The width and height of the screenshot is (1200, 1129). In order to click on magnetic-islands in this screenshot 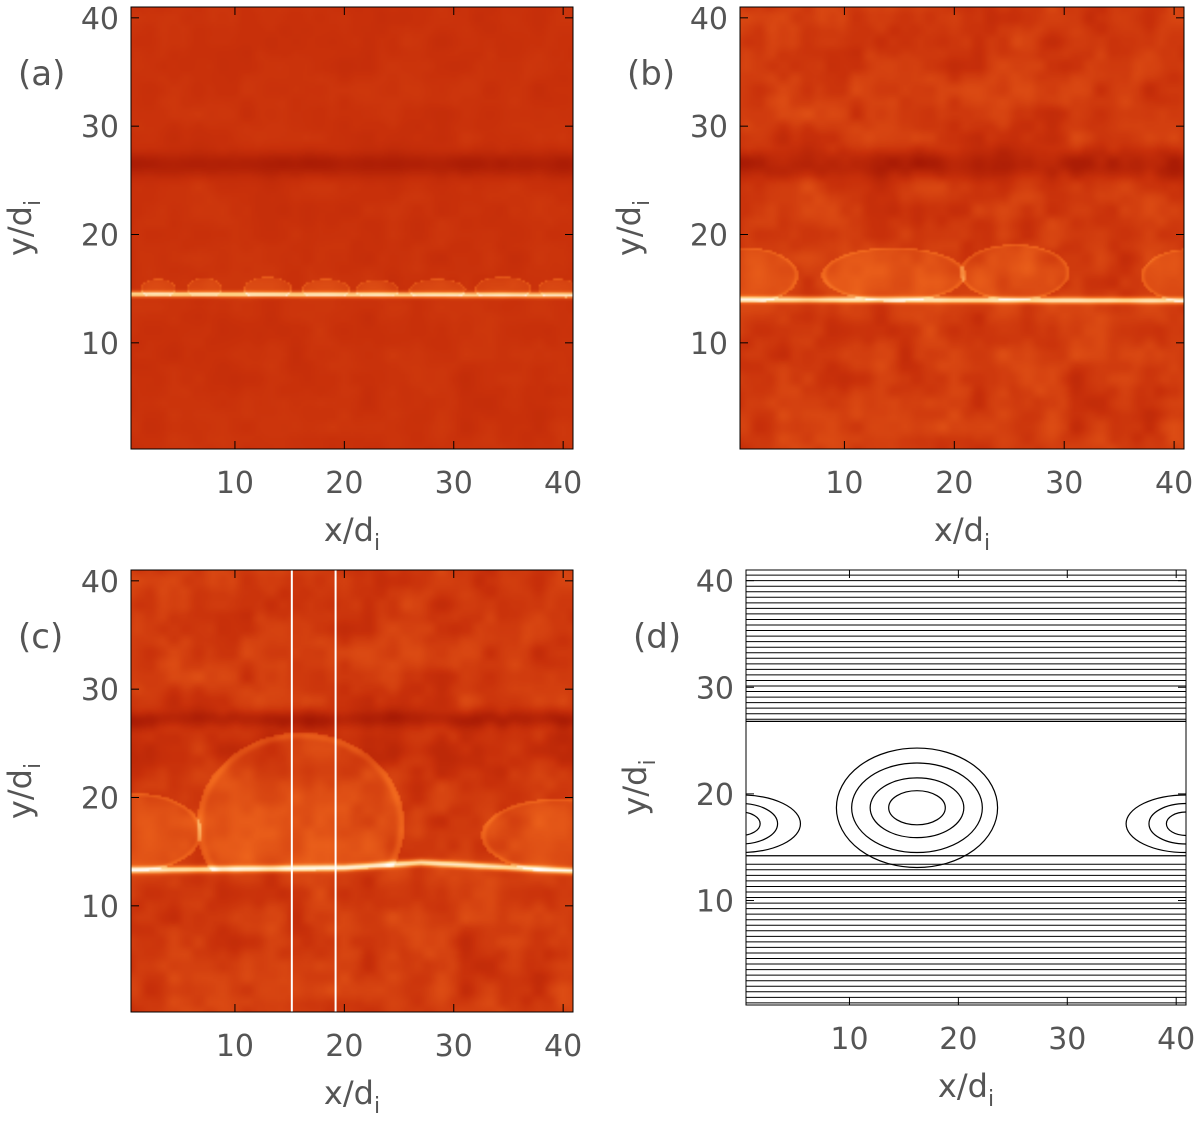, I will do `click(966, 794)`.